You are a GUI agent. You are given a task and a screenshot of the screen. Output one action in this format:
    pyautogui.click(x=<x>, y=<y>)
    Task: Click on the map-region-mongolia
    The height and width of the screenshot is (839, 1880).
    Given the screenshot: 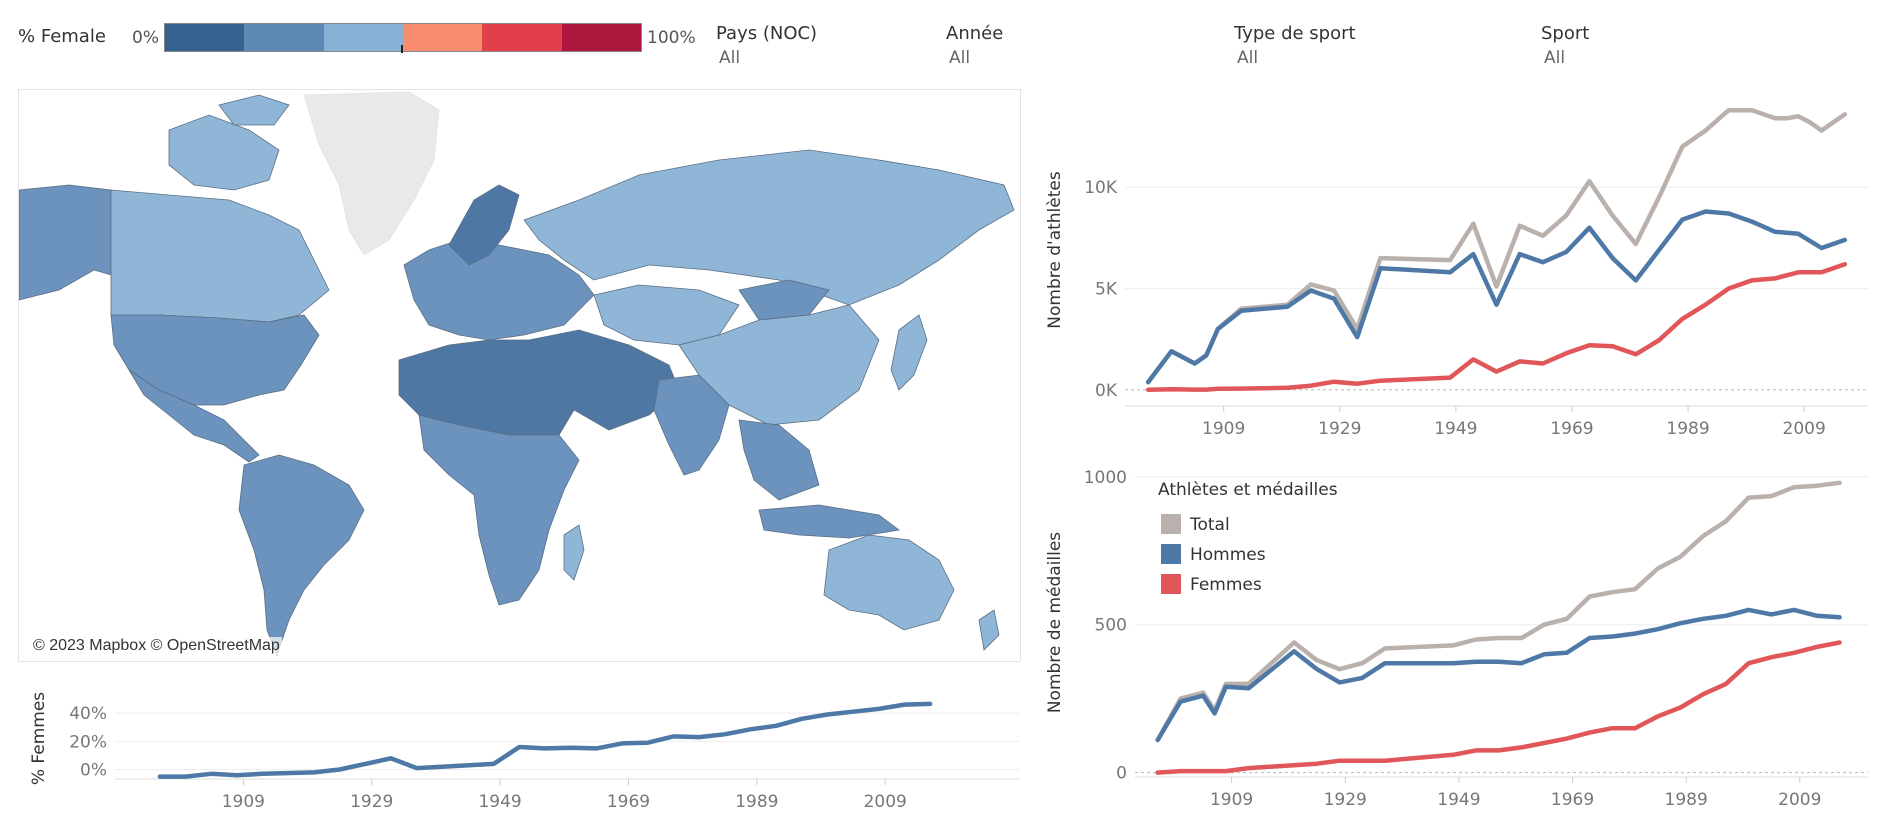 What is the action you would take?
    pyautogui.click(x=784, y=300)
    